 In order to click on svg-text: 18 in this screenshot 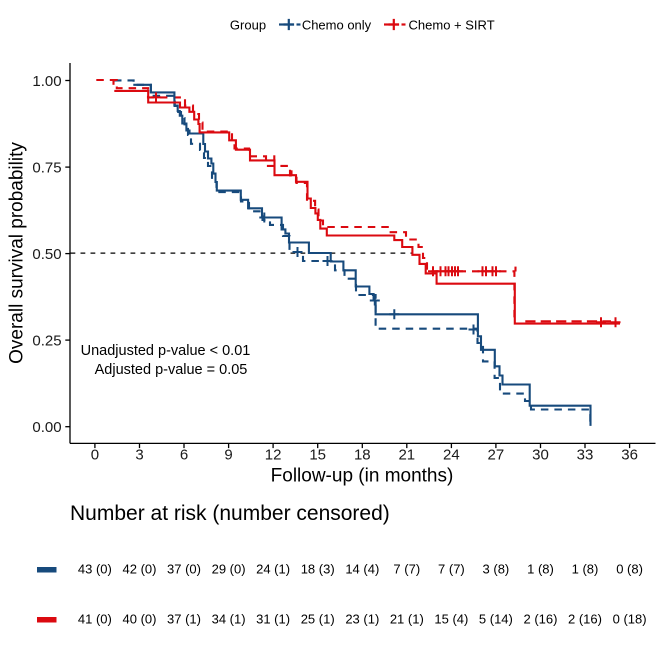, I will do `click(362, 455)`.